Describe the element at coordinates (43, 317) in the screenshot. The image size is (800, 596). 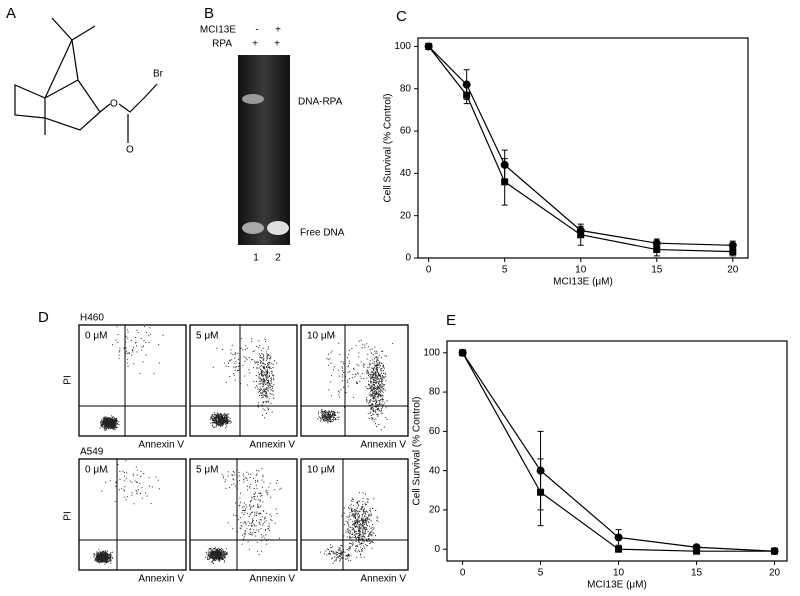
I see `panel-label: D` at that location.